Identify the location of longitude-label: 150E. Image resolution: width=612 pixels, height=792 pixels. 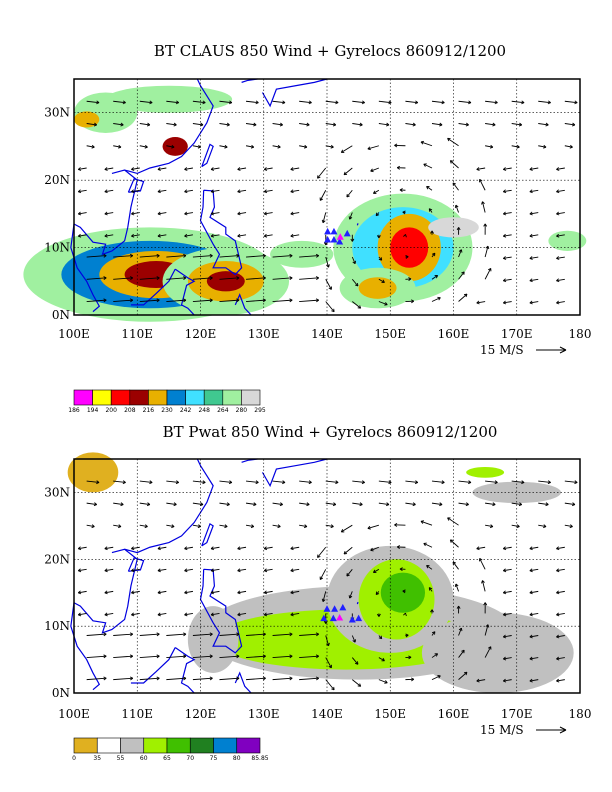
(390, 334).